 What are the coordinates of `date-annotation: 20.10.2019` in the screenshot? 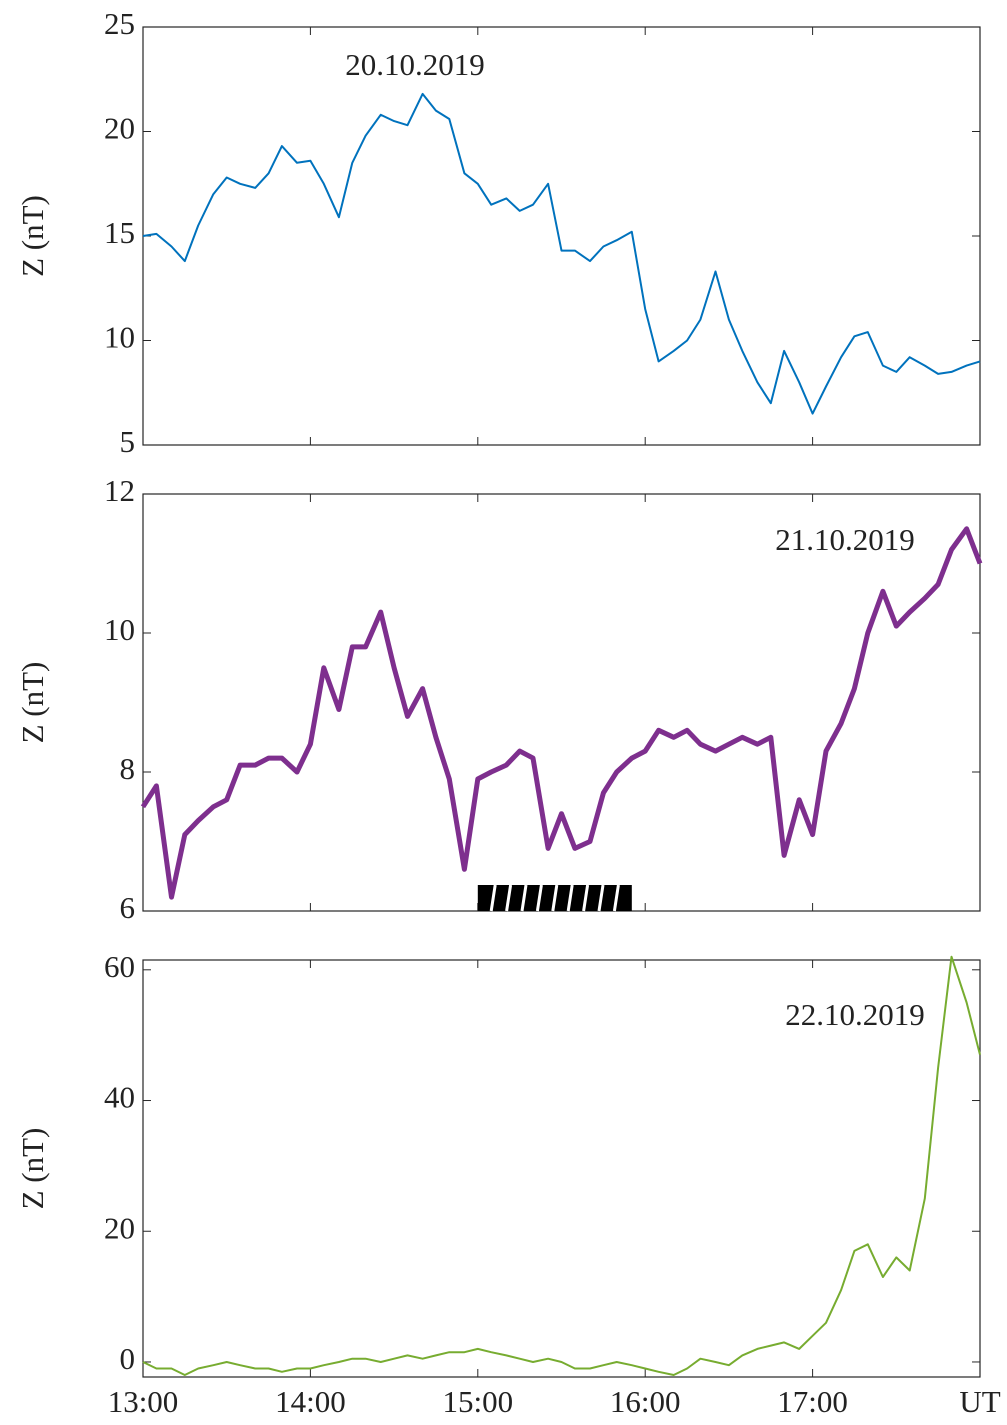 It's located at (415, 64).